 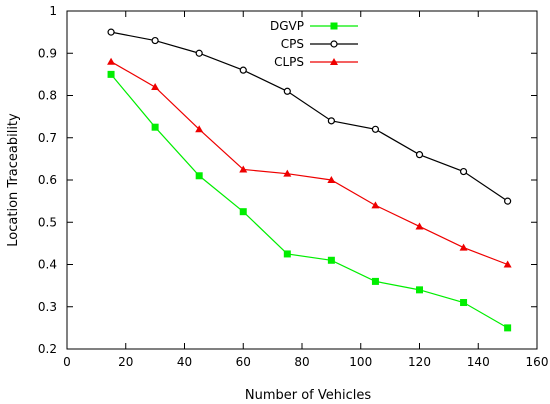 What do you see at coordinates (67, 362) in the screenshot?
I see `x-tick-label: 0` at bounding box center [67, 362].